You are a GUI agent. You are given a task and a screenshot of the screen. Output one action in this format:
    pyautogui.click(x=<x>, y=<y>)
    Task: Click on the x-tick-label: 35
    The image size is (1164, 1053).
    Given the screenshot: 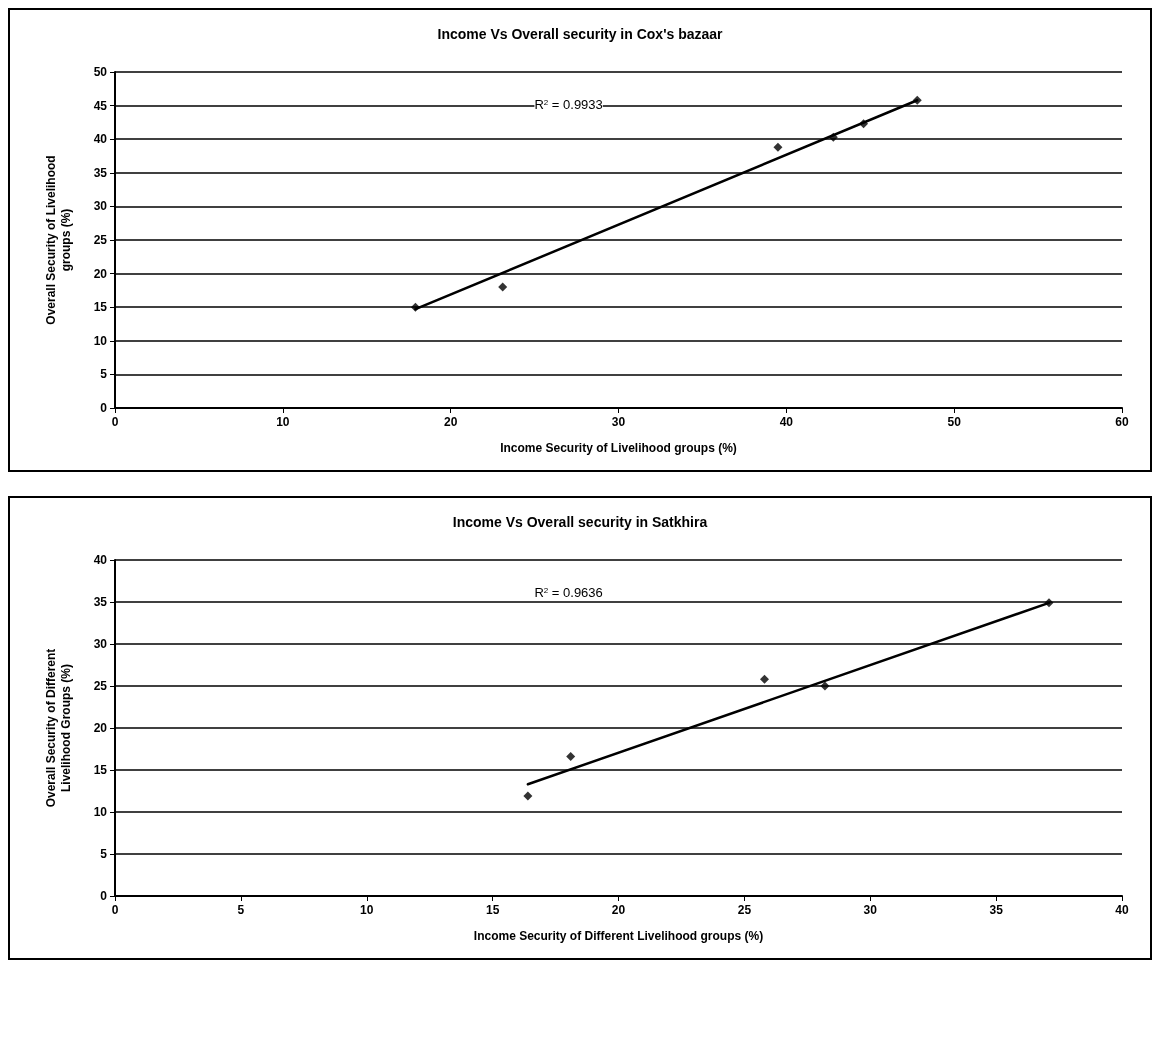 What is the action you would take?
    pyautogui.click(x=996, y=910)
    